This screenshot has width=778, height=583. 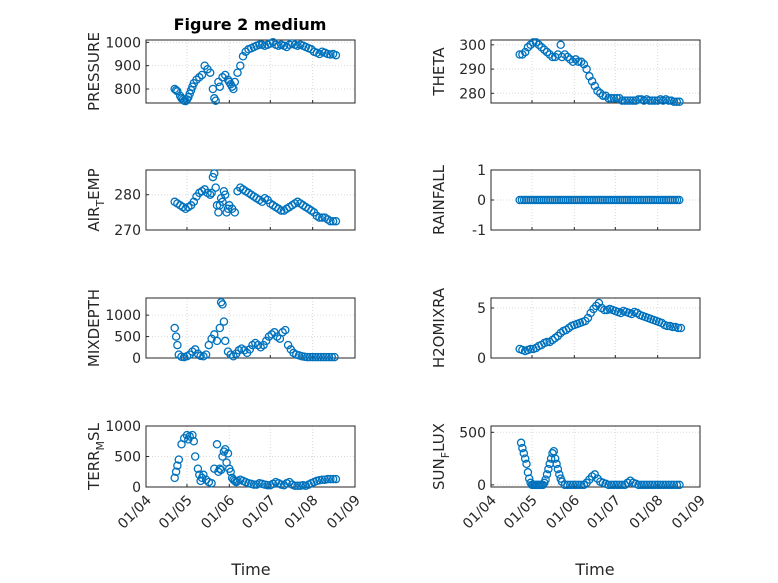 I want to click on x-tick-label: 01/07, so click(x=259, y=513).